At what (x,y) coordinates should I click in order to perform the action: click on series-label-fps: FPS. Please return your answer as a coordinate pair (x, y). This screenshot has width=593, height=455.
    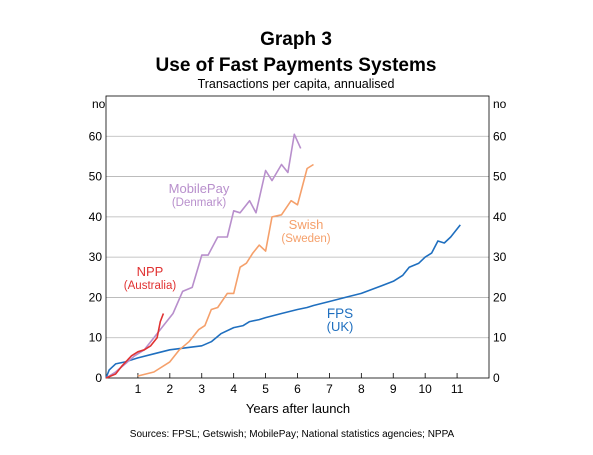
    Looking at the image, I should click on (340, 313).